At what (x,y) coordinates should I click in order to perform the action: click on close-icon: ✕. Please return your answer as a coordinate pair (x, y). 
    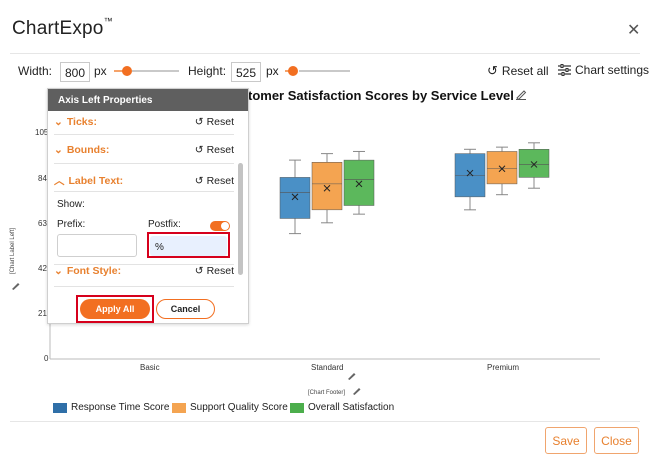
    Looking at the image, I should click on (634, 30).